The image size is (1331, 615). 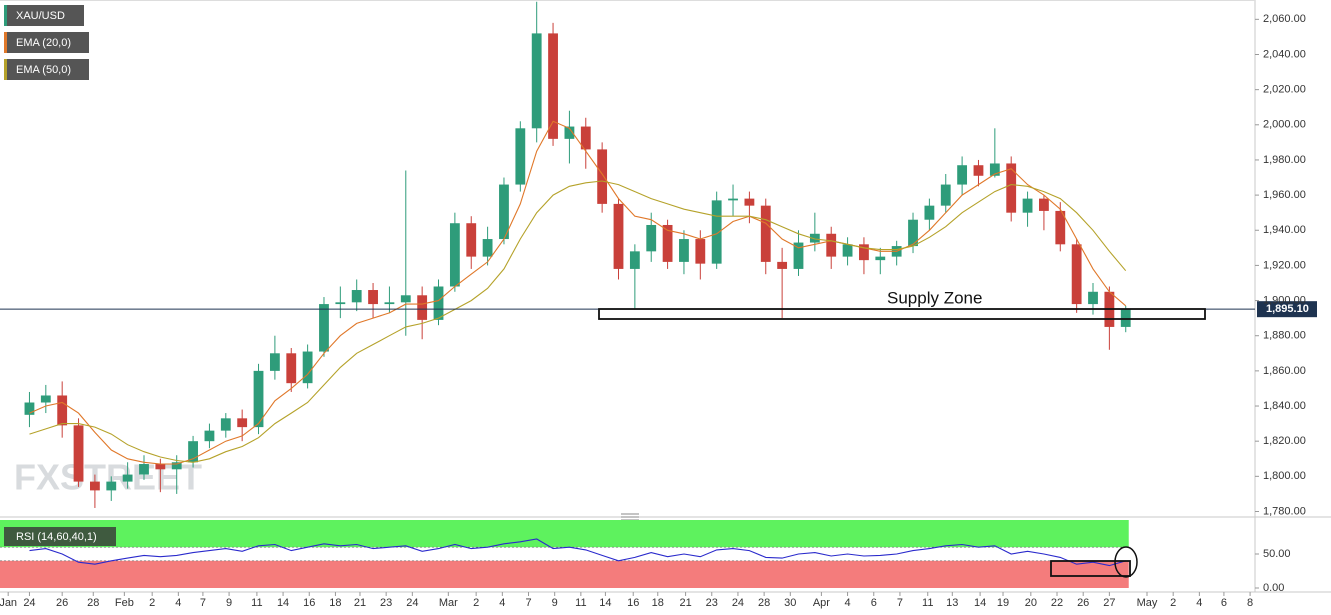 What do you see at coordinates (1031, 603) in the screenshot?
I see `x-tick-label: 20` at bounding box center [1031, 603].